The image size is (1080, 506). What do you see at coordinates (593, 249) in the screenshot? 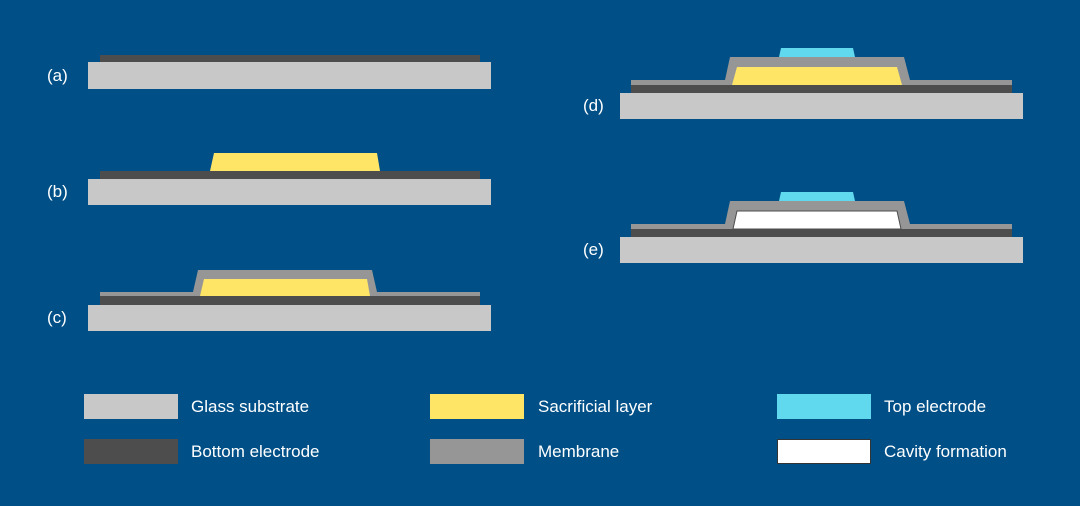
I see `step-label-e: (e)` at bounding box center [593, 249].